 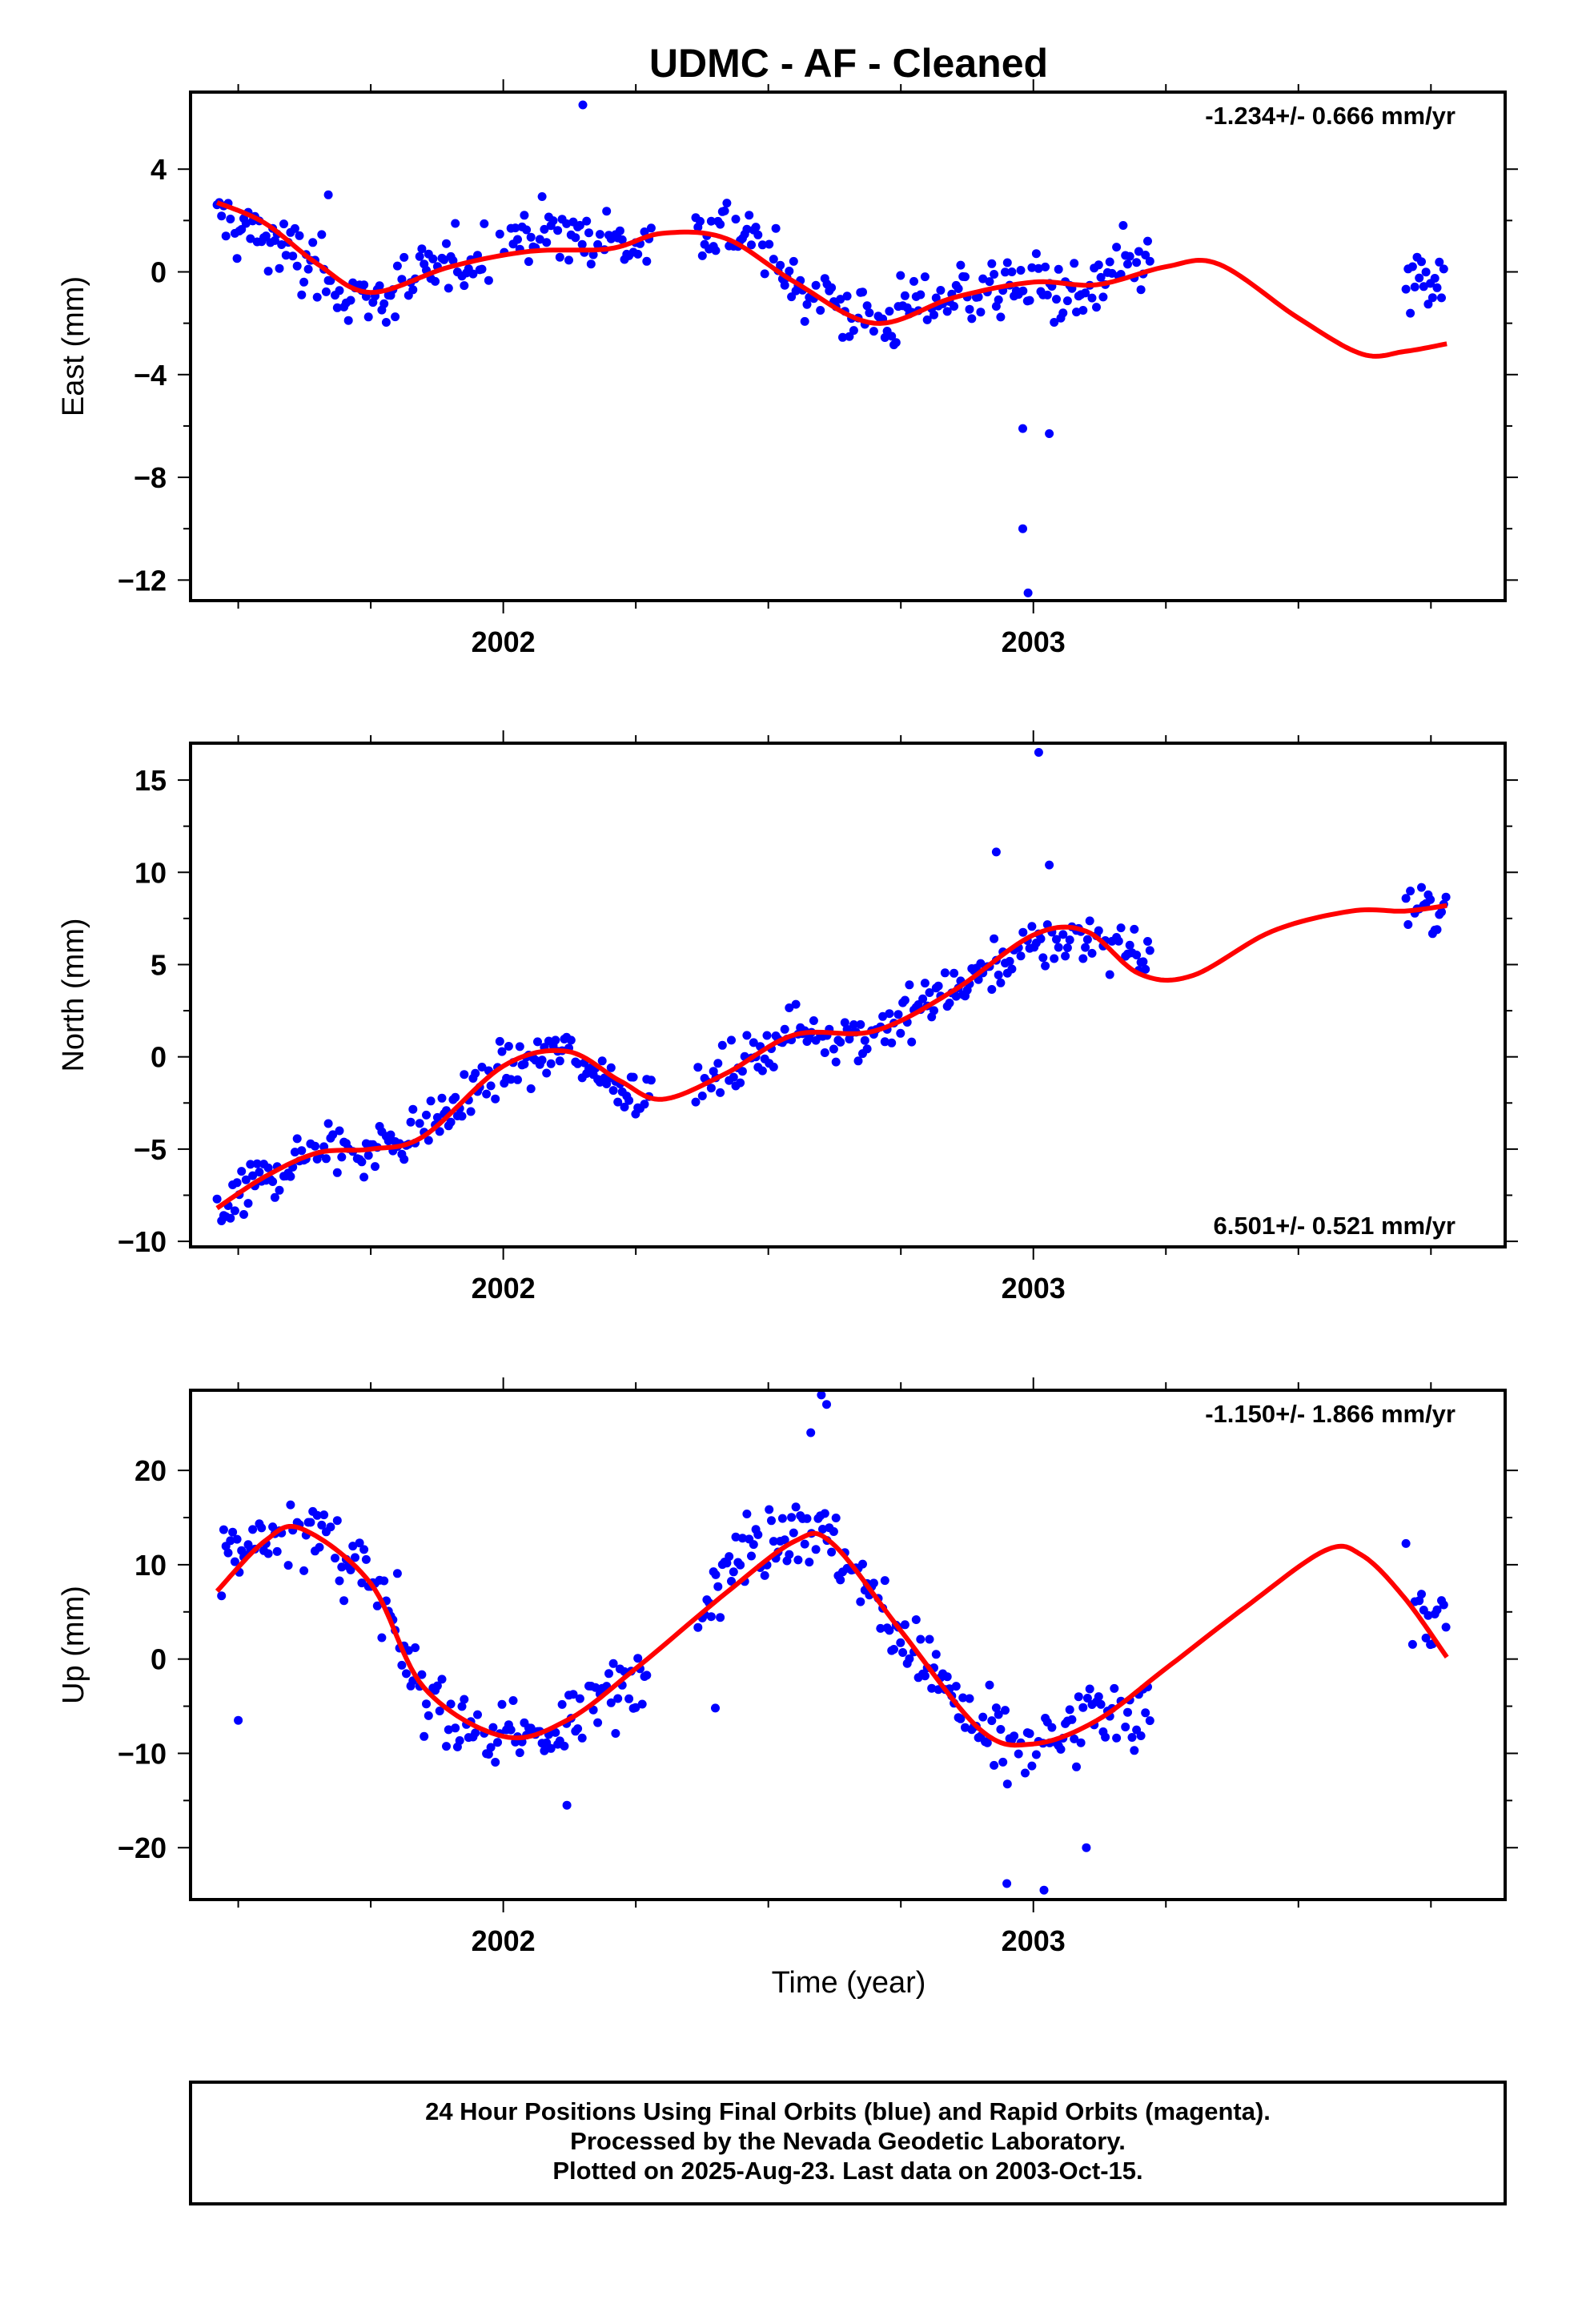 I want to click on x-tick-label: 2002, so click(x=504, y=1288).